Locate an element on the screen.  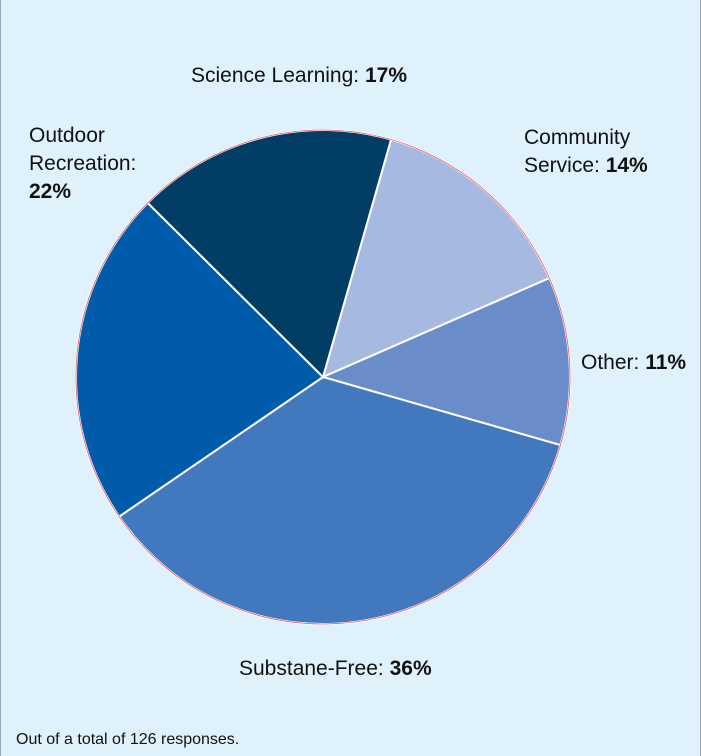
label-science-learning: Science Learning: 17% is located at coordinates (299, 75).